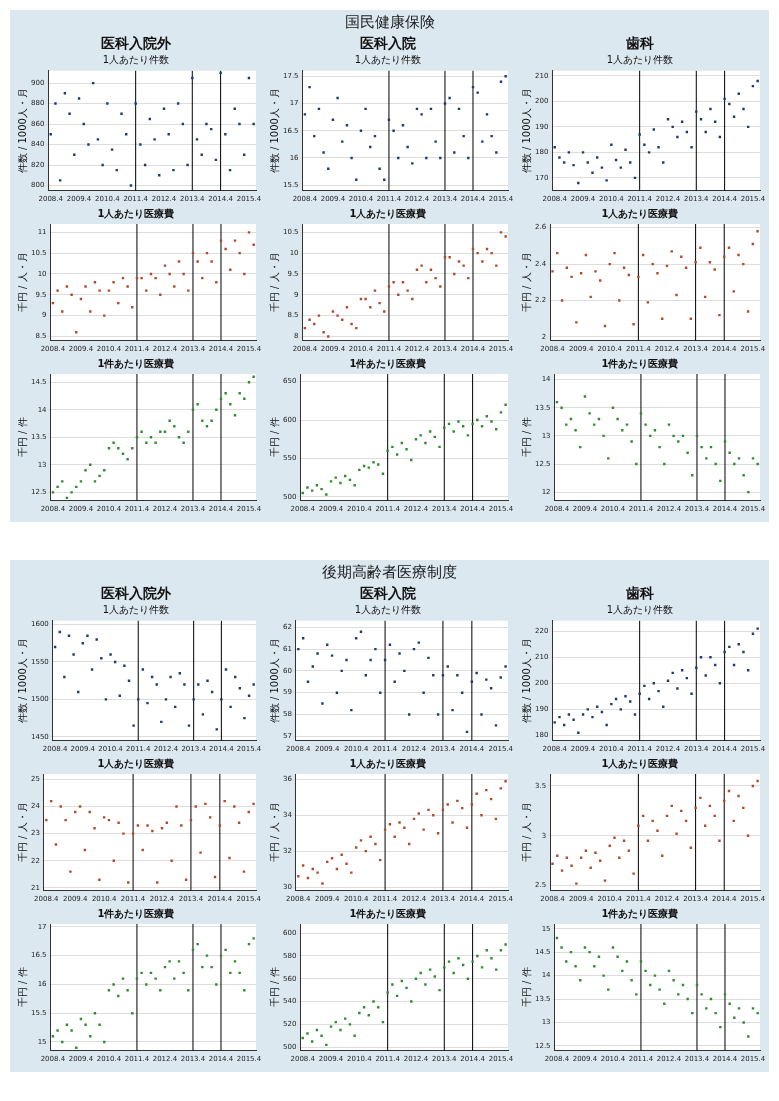  What do you see at coordinates (389, 572) in the screenshot?
I see `text: 後期高齢者医療制度` at bounding box center [389, 572].